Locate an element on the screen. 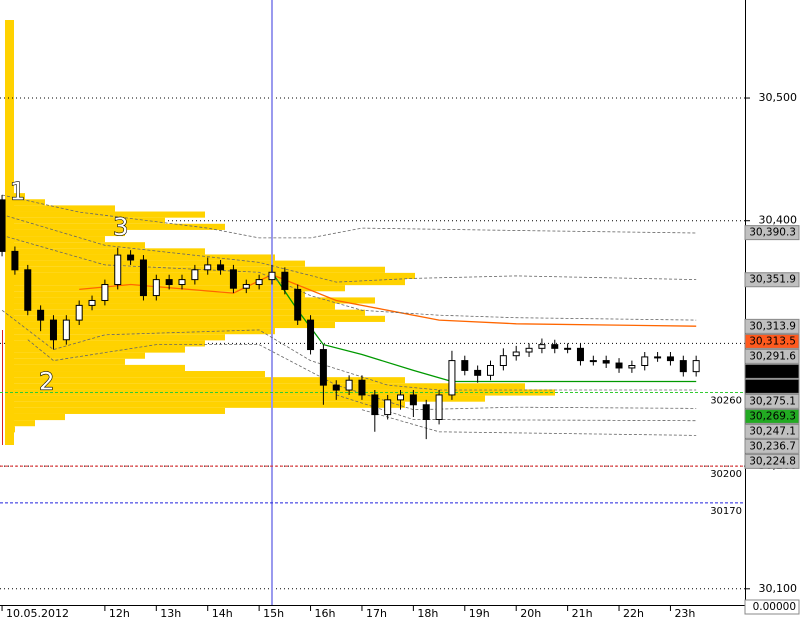 This screenshot has width=800, height=622. level-label: 30200 is located at coordinates (726, 474).